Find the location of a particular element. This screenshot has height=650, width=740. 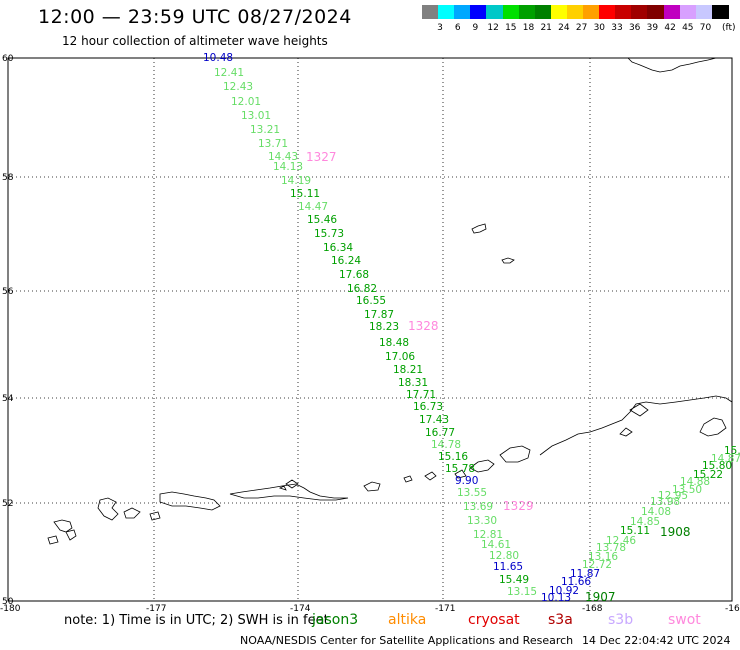

track-value-label: 12.01 is located at coordinates (246, 102).